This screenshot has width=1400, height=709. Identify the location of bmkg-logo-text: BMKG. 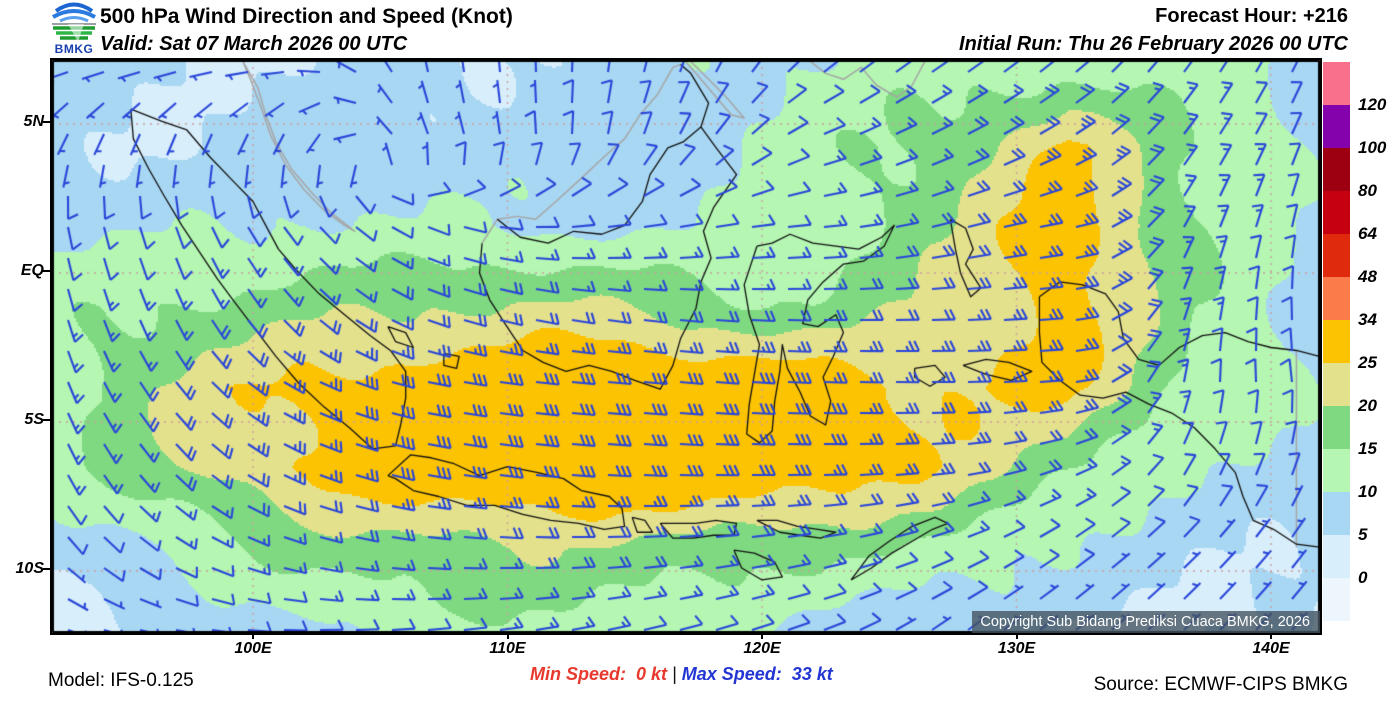
(74, 49).